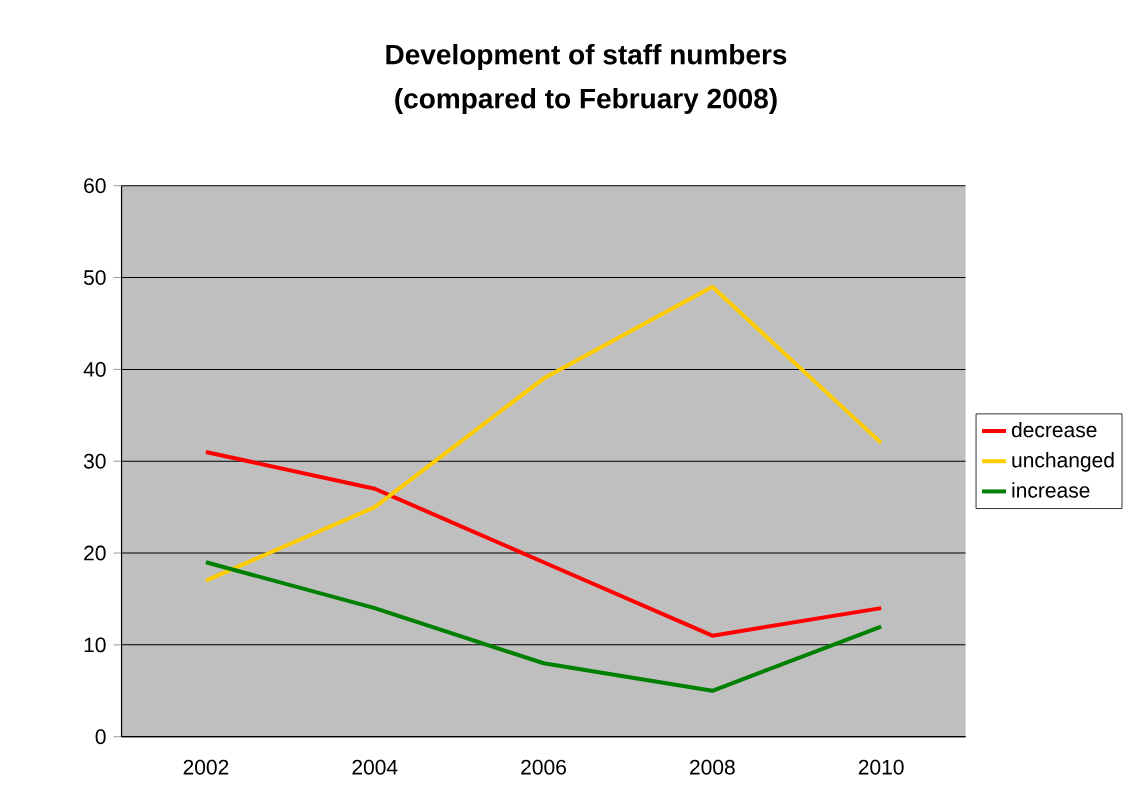 Image resolution: width=1146 pixels, height=801 pixels. I want to click on y-tick-label: 40, so click(94, 369).